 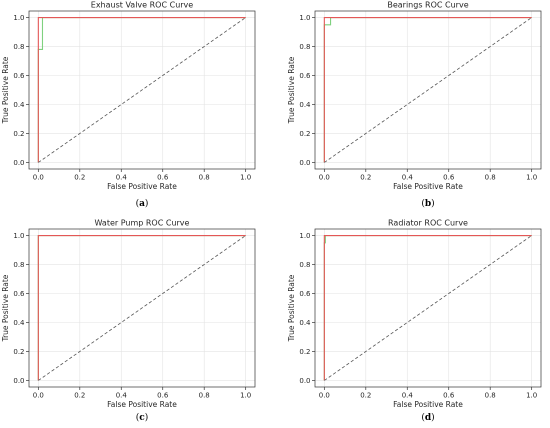 What do you see at coordinates (142, 223) in the screenshot?
I see `chart-title: Water Pump ROC Curve` at bounding box center [142, 223].